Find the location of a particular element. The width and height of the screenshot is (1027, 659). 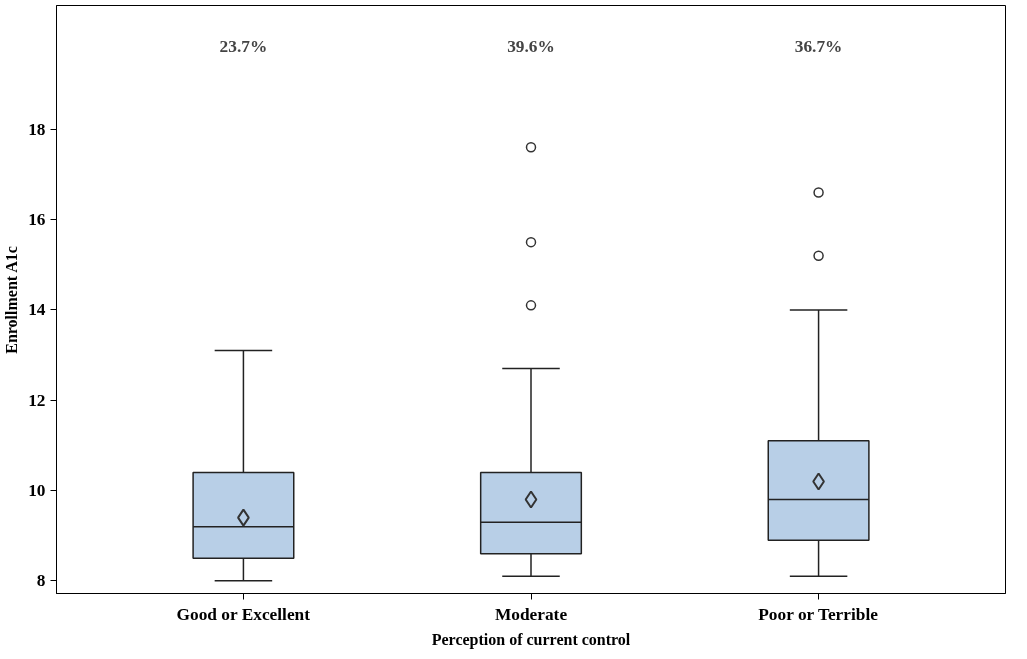

y-tick-label: 14 is located at coordinates (37, 310).